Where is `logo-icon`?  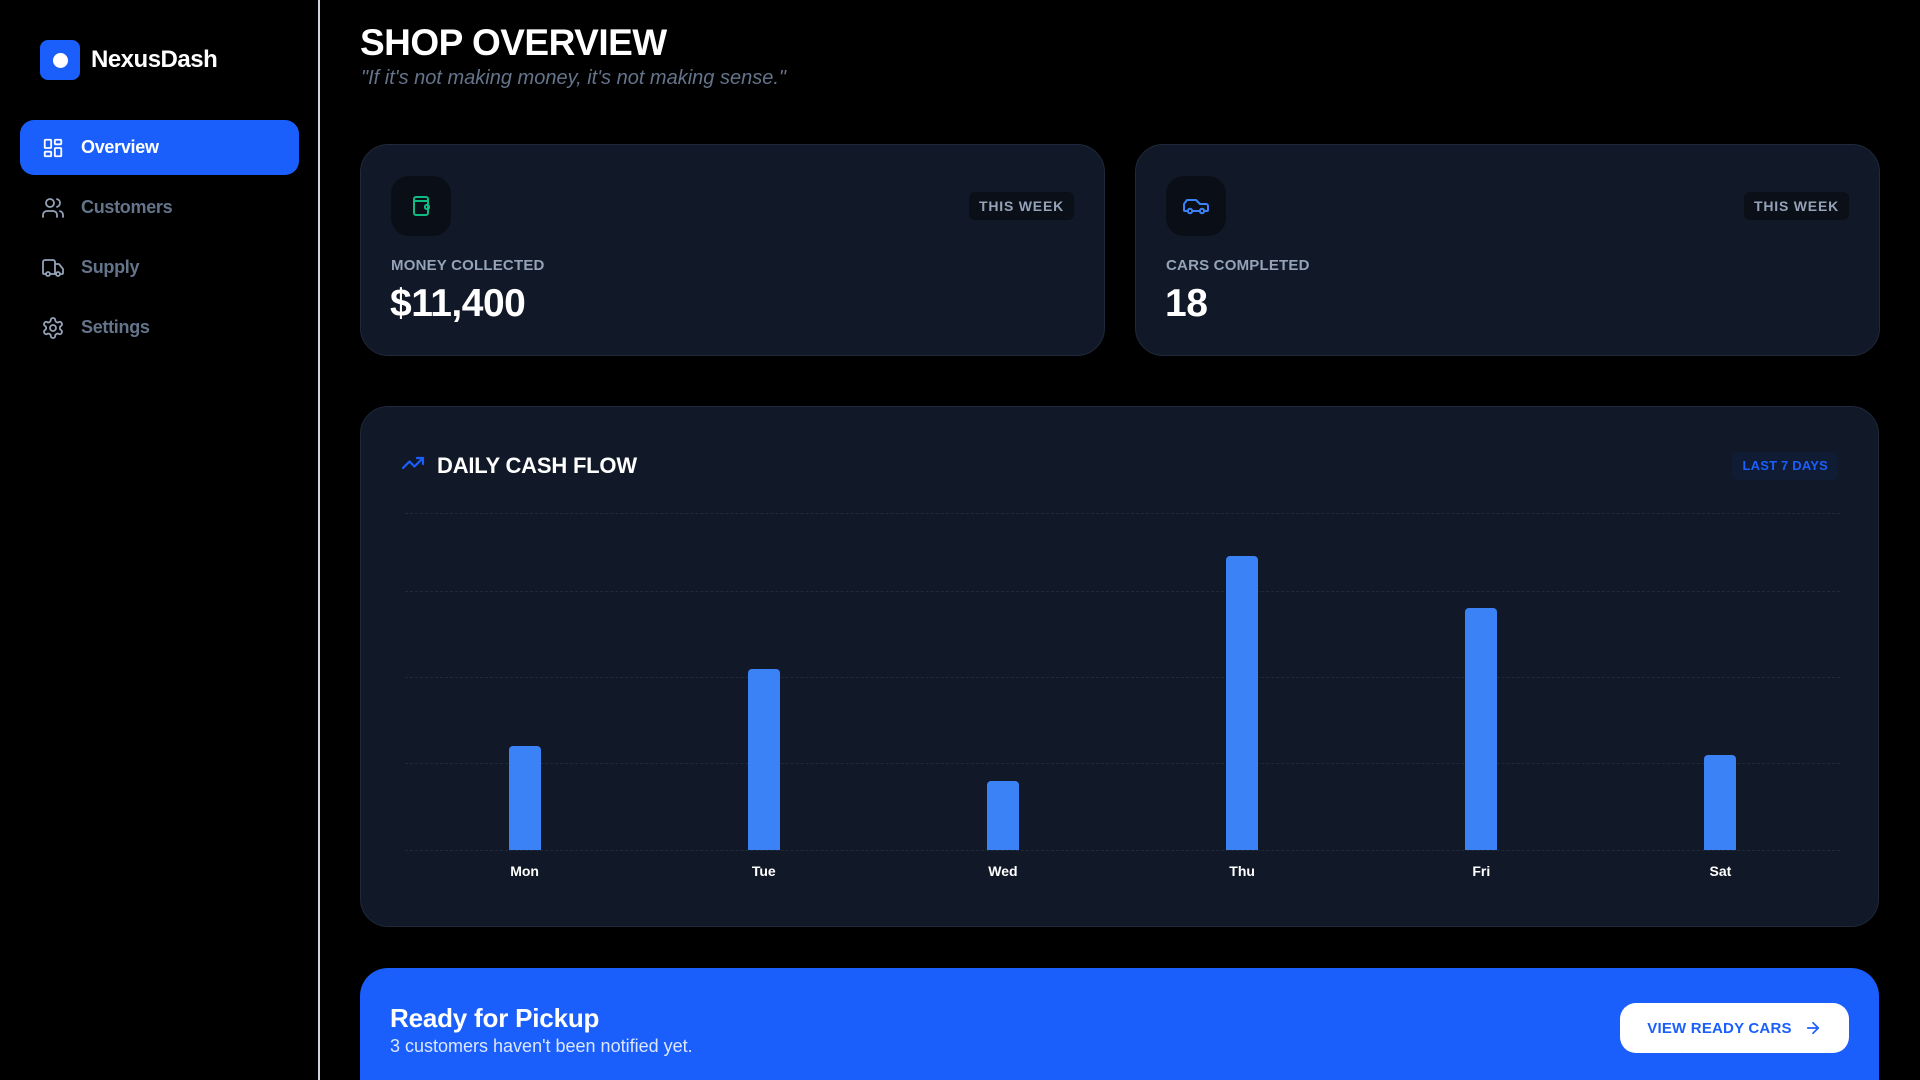
logo-icon is located at coordinates (60, 60).